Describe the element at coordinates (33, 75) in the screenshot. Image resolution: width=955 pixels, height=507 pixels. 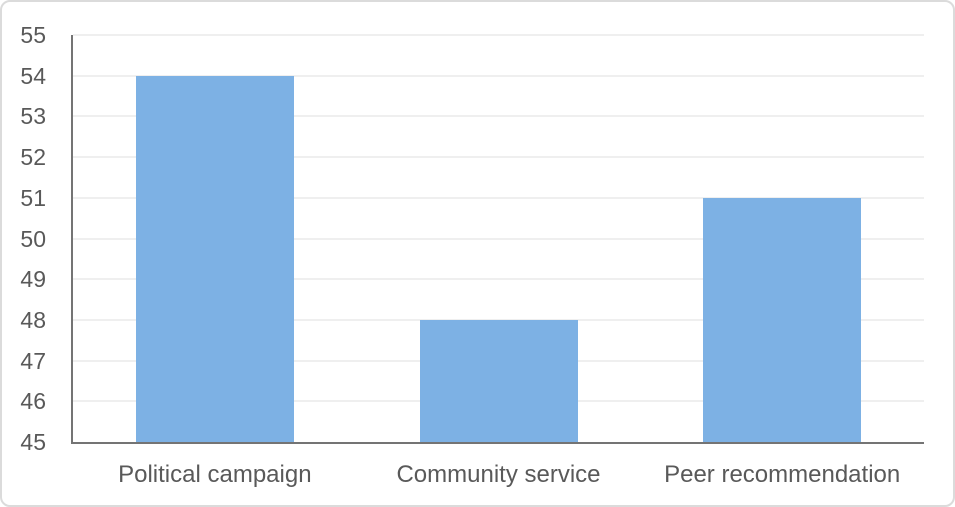
I see `y-axis-tick-label: 54` at that location.